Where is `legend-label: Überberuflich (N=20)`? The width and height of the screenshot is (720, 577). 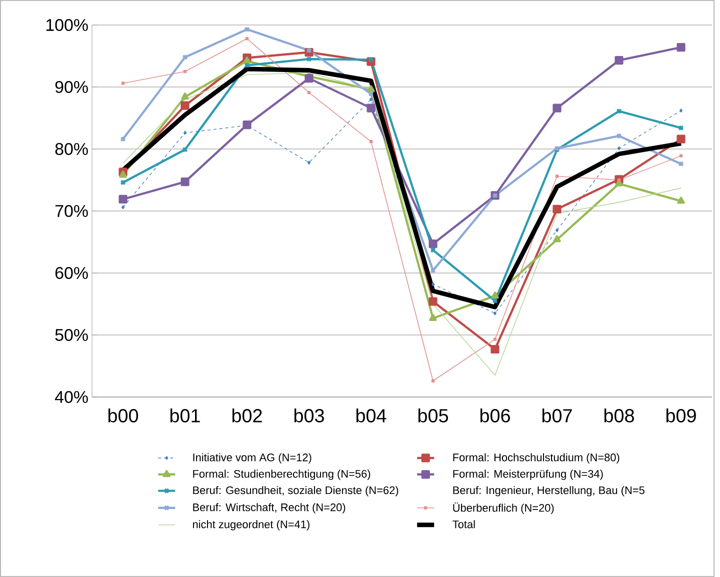
legend-label: Überberuflich (N=20) is located at coordinates (503, 508).